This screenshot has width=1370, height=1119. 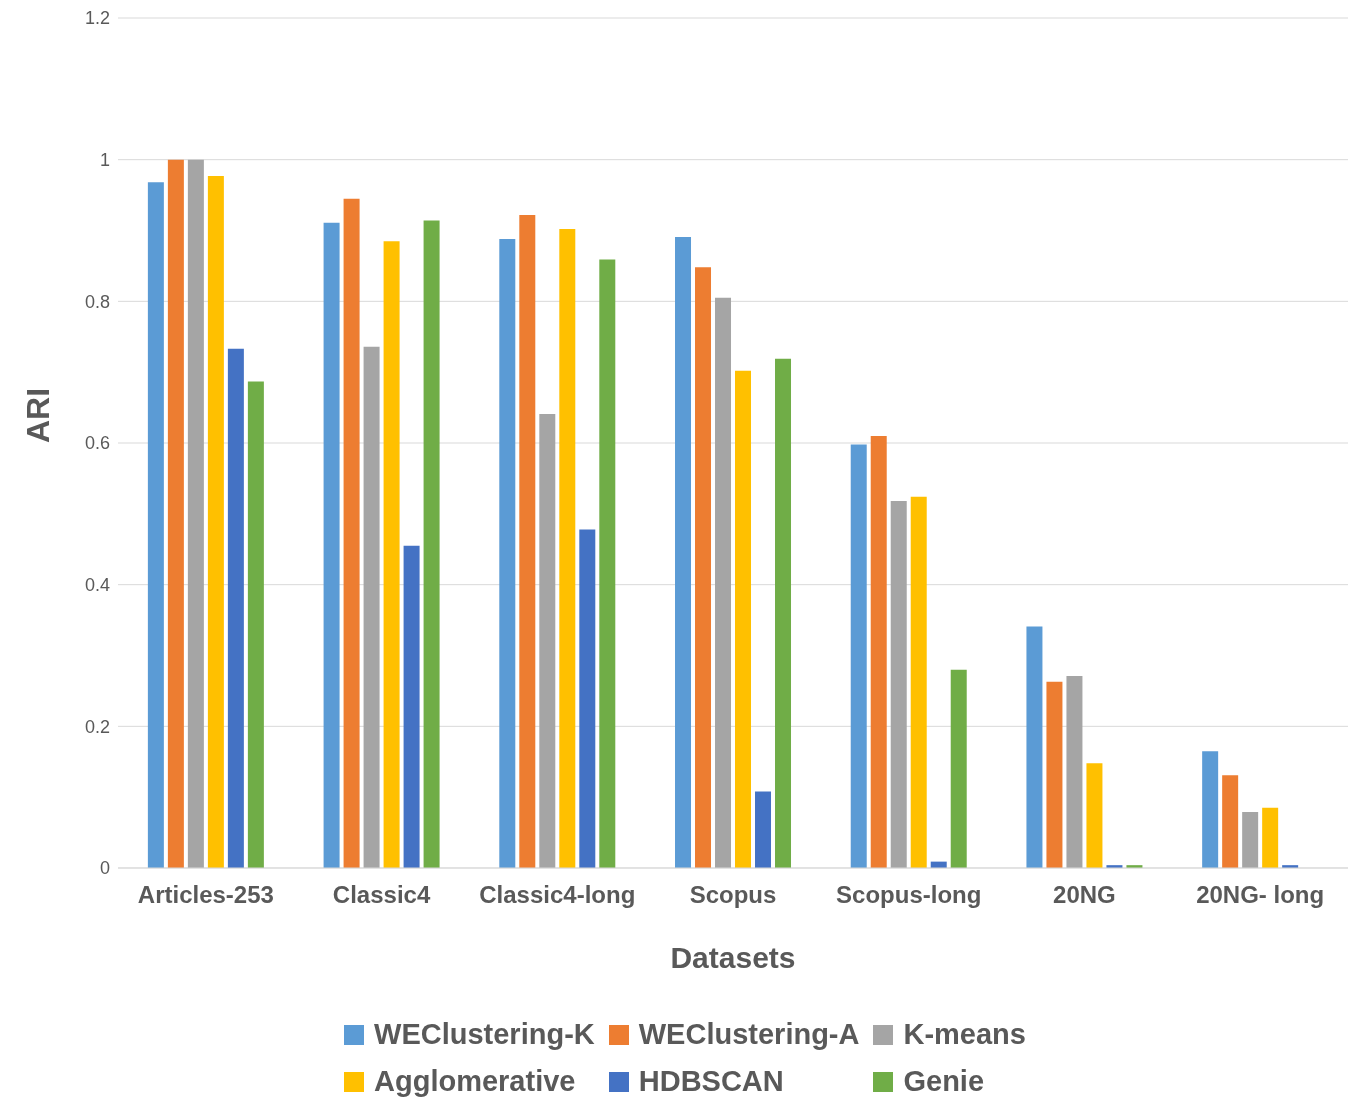 What do you see at coordinates (97, 726) in the screenshot?
I see `y-tick-label: 0.2` at bounding box center [97, 726].